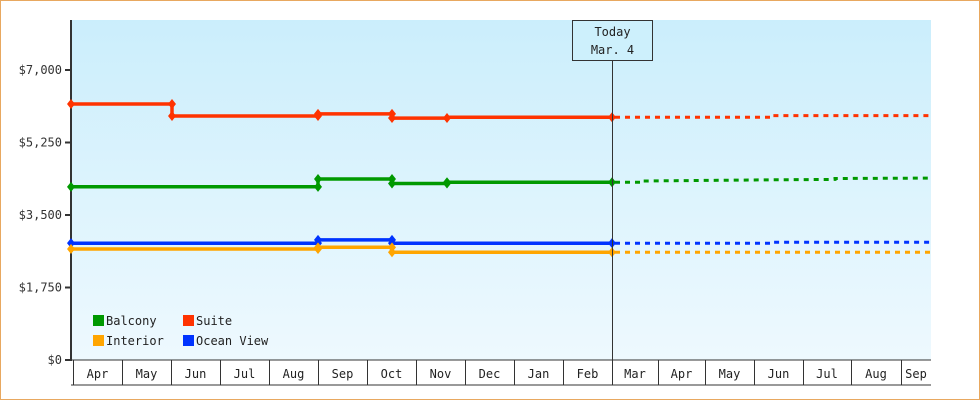  I want to click on today-label: Today, so click(612, 32).